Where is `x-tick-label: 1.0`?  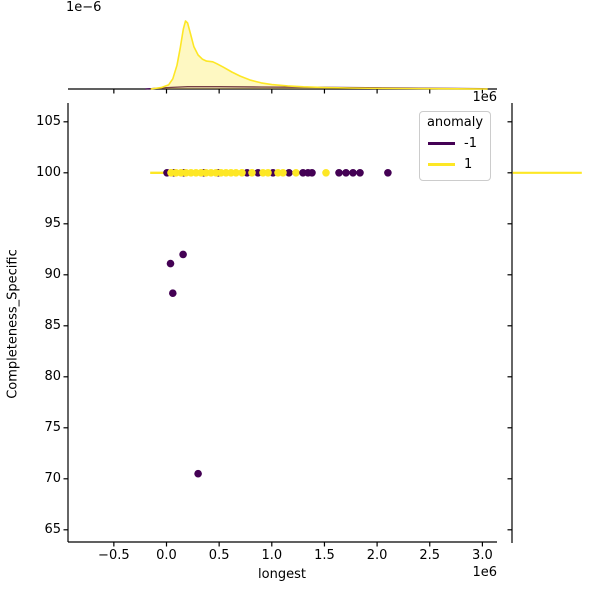
x-tick-label: 1.0 is located at coordinates (272, 555).